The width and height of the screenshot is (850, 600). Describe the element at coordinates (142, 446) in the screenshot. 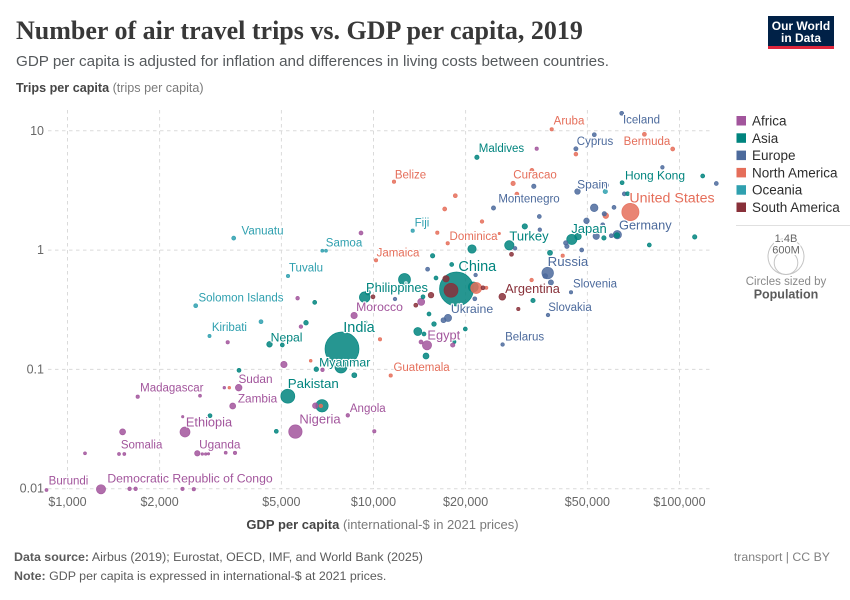

I see `svg-text: Somalia` at that location.